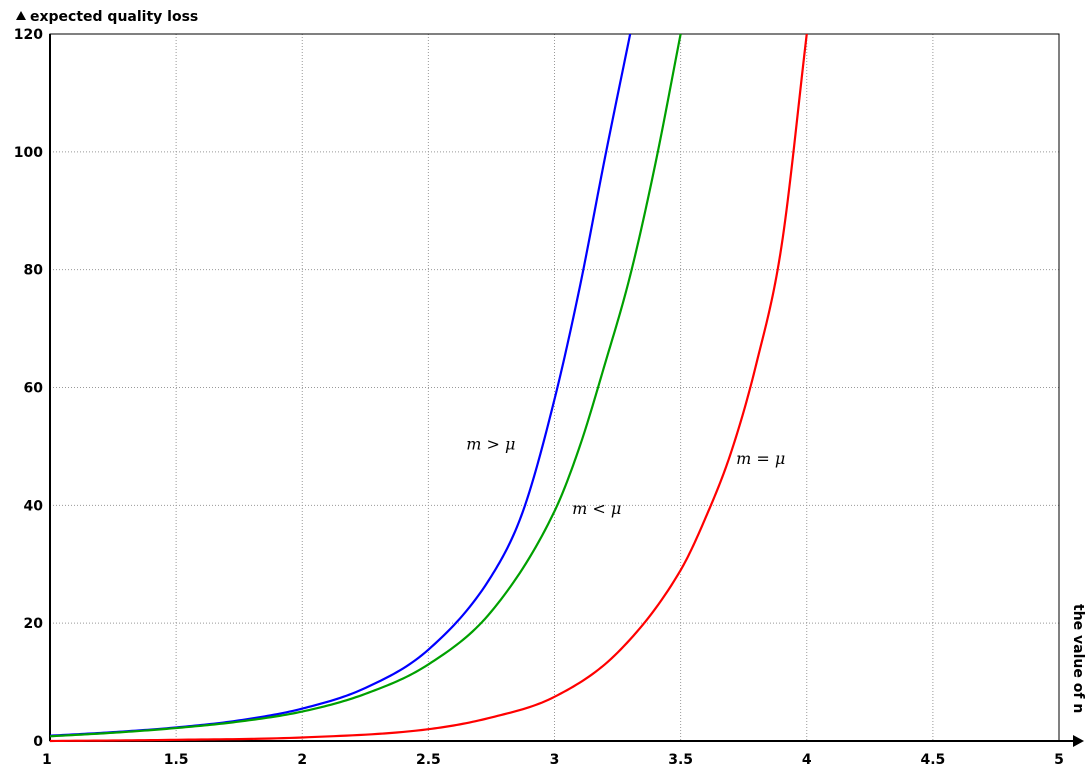 The height and width of the screenshot is (770, 1089). Describe the element at coordinates (21, 15) in the screenshot. I see `y-axis-arrow` at that location.